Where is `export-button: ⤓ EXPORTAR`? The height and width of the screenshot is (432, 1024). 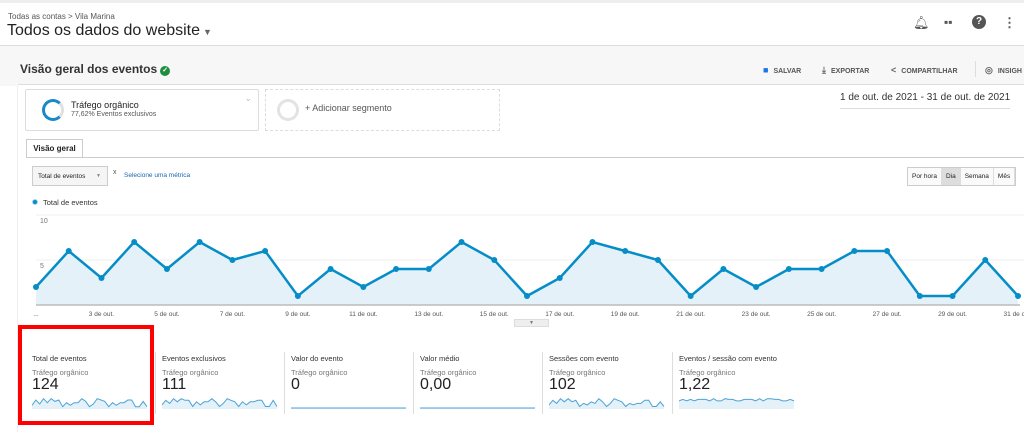 export-button: ⤓ EXPORTAR is located at coordinates (845, 70).